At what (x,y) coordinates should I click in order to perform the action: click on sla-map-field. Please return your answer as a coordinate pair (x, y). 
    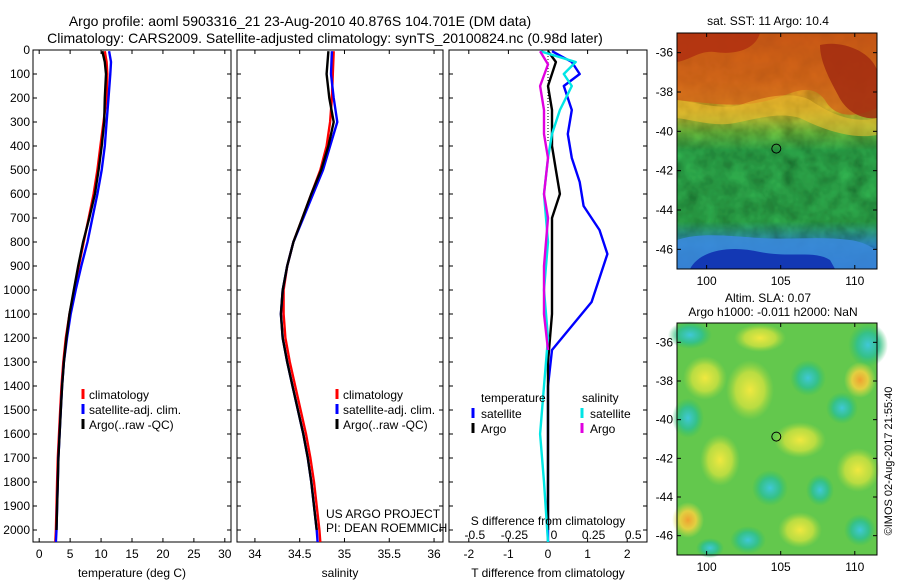
    Looking at the image, I should click on (778, 439).